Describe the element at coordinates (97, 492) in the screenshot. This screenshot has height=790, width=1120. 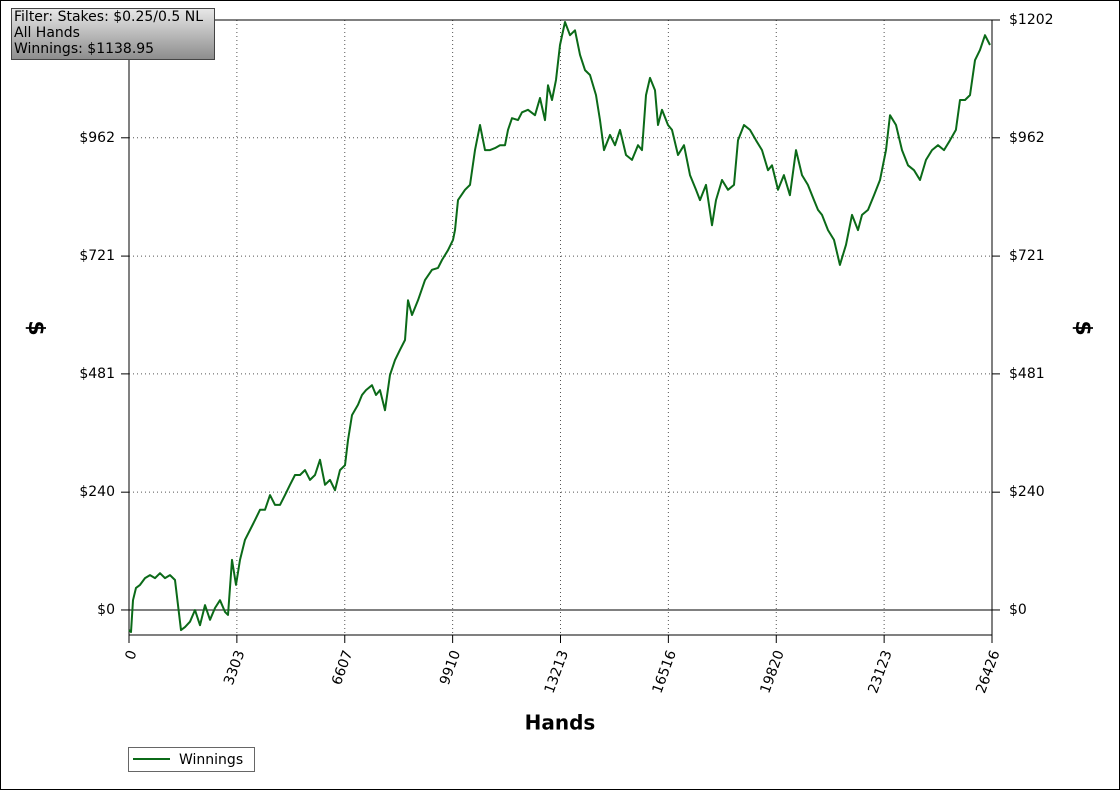
I see `y-tick-label: $240` at that location.